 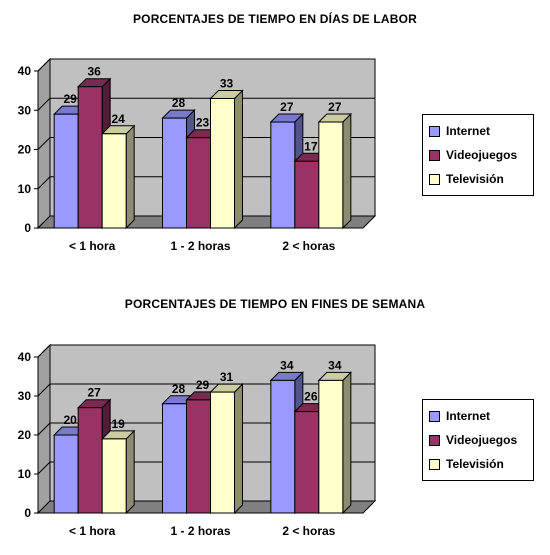 I want to click on chart-title: PORCENTAJES DE TIEMPO EN FINES DE SEMANA, so click(x=275, y=304).